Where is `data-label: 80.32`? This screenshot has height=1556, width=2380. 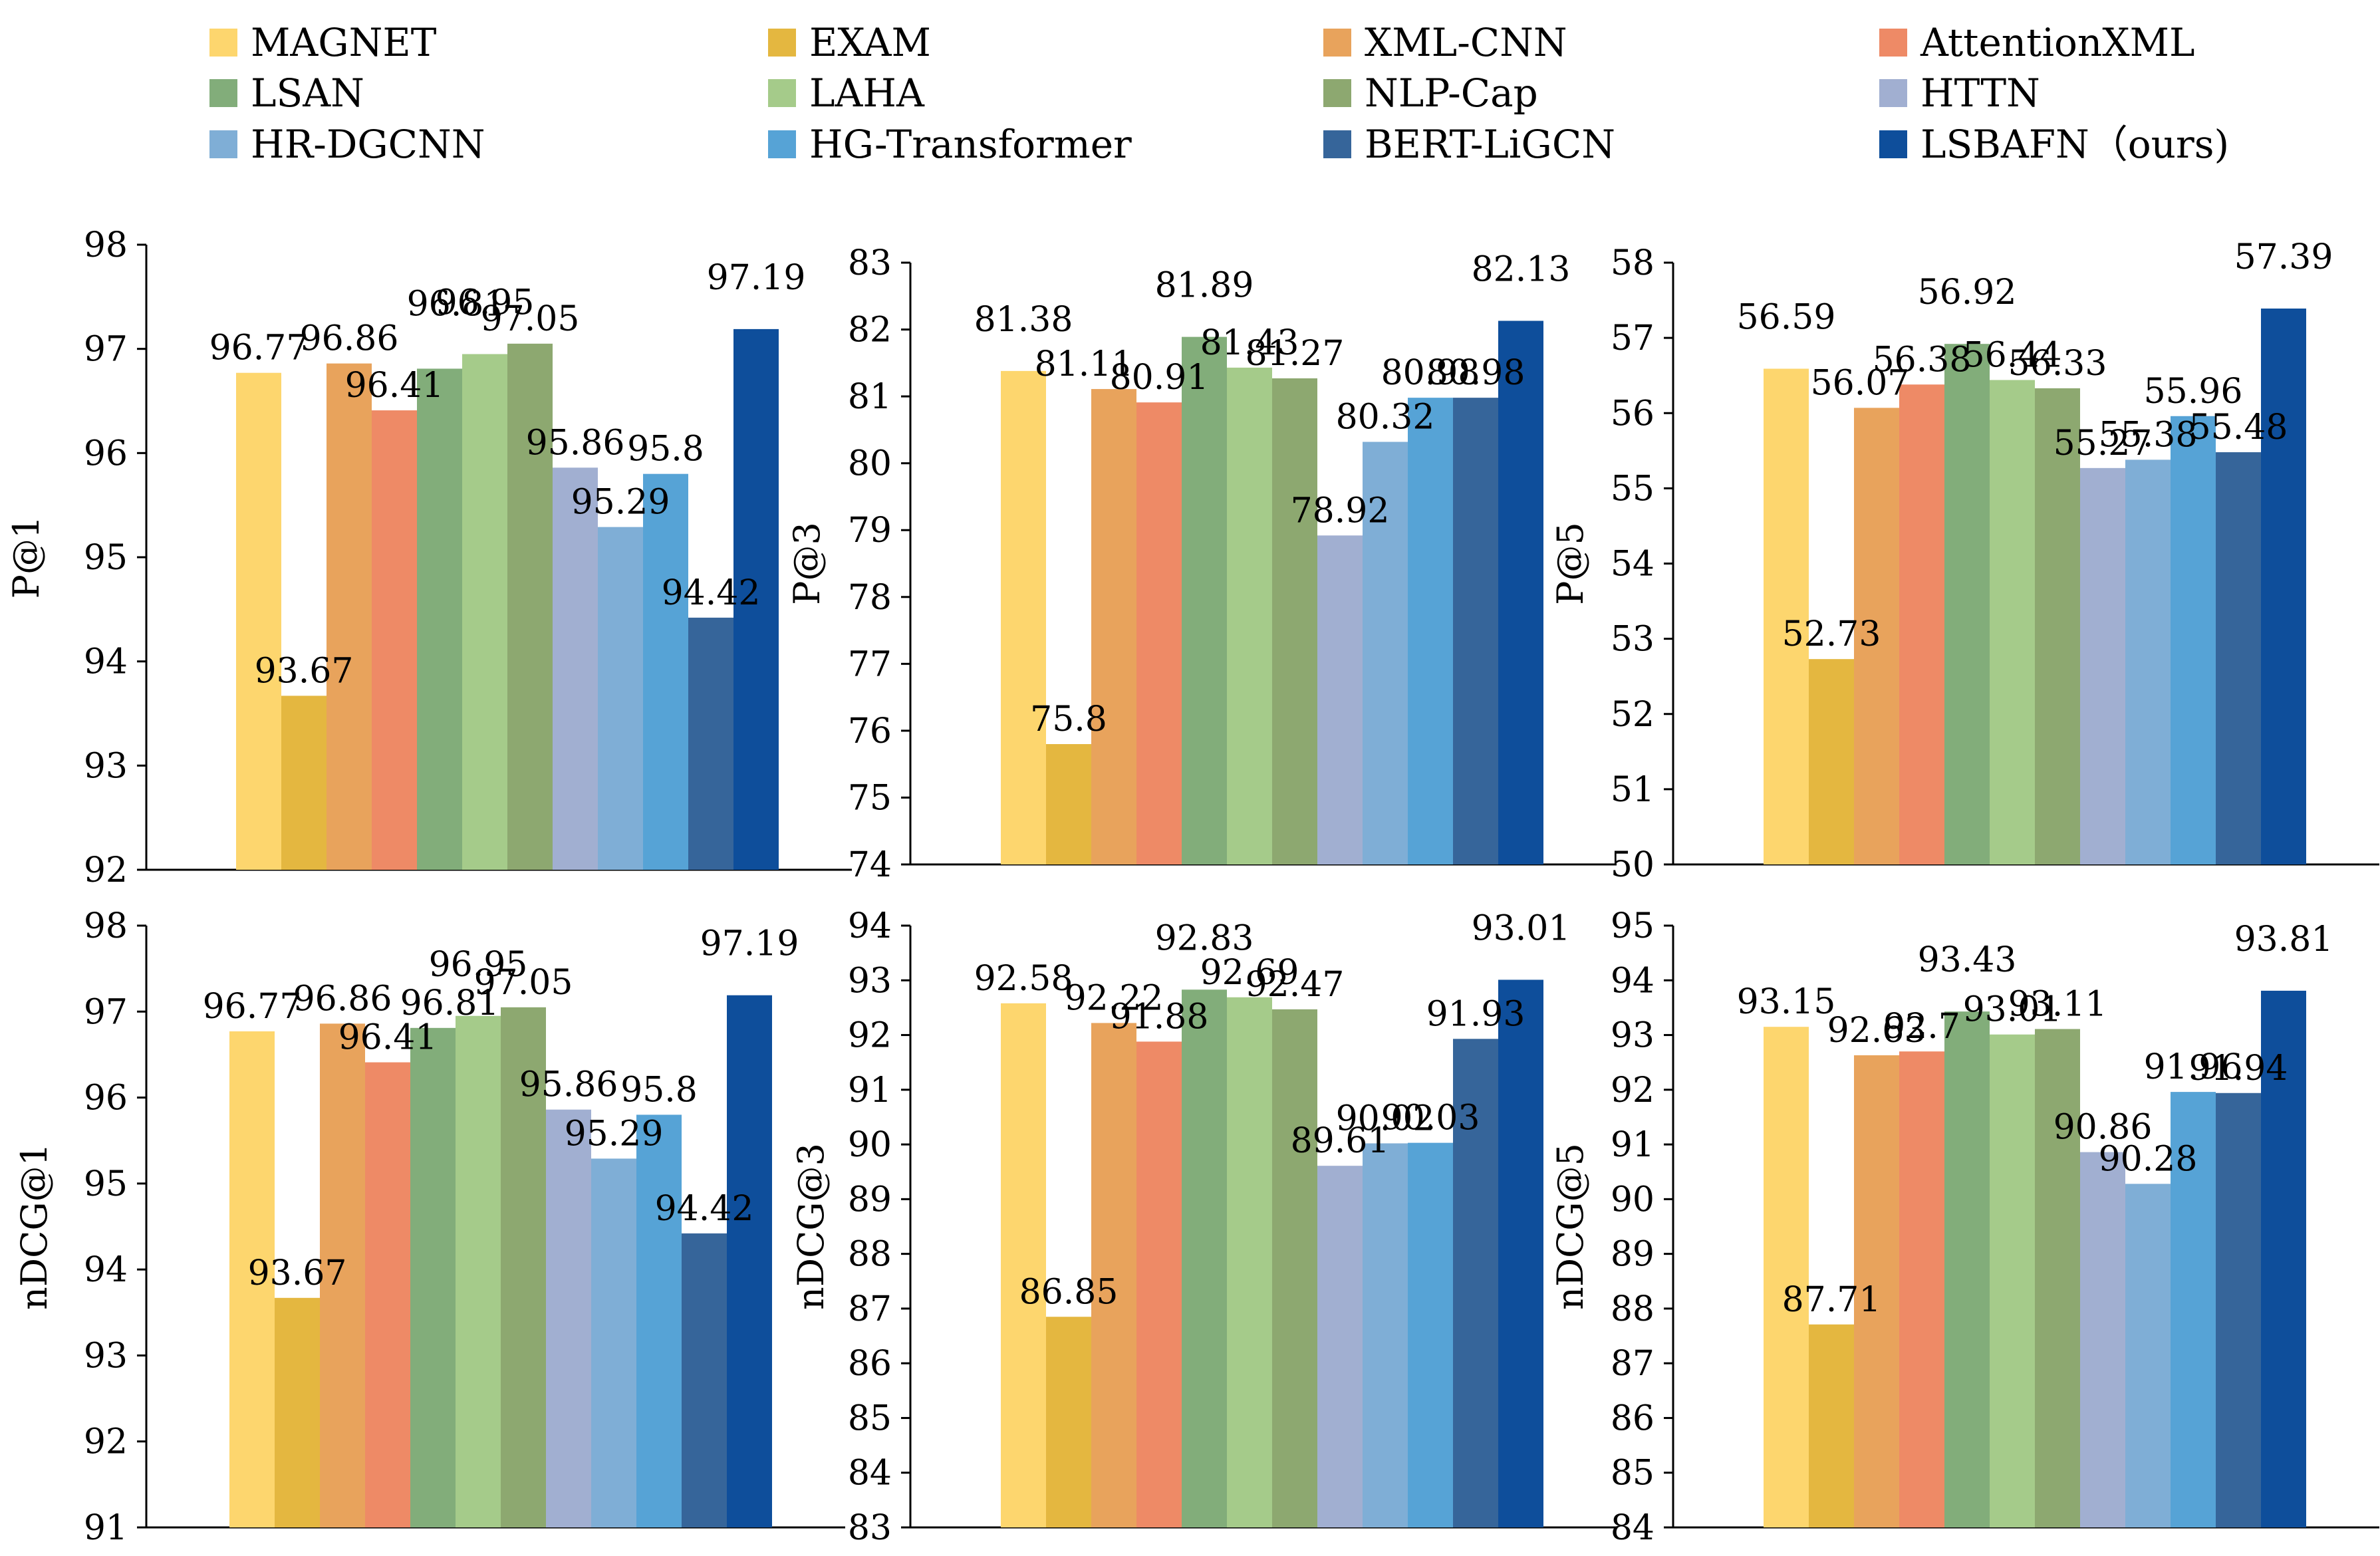 data-label: 80.32 is located at coordinates (1385, 417).